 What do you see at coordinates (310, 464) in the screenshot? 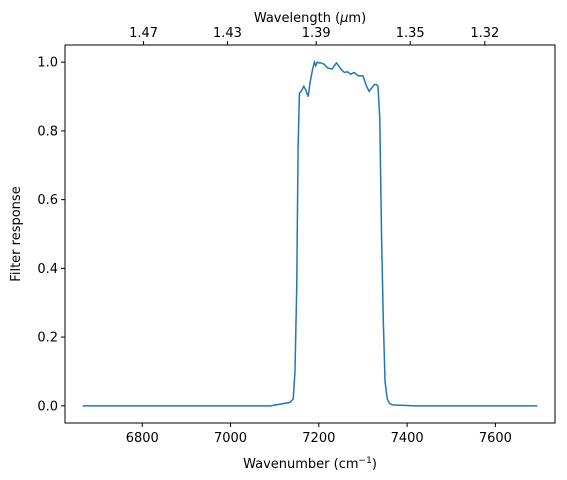
I see `x-axis-label: Wavenumber (cm−1)` at bounding box center [310, 464].